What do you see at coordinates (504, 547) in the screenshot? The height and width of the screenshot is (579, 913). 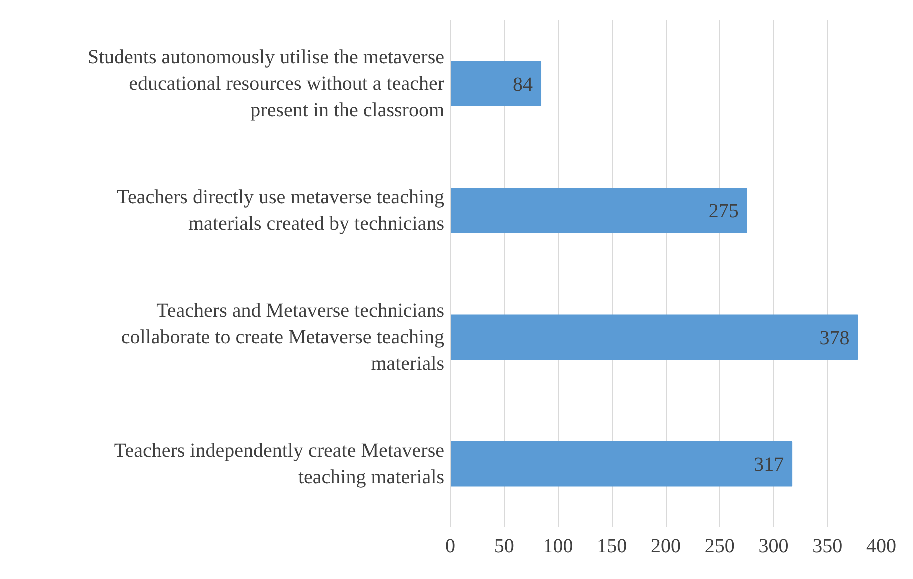 I see `x-tick-label: 50` at bounding box center [504, 547].